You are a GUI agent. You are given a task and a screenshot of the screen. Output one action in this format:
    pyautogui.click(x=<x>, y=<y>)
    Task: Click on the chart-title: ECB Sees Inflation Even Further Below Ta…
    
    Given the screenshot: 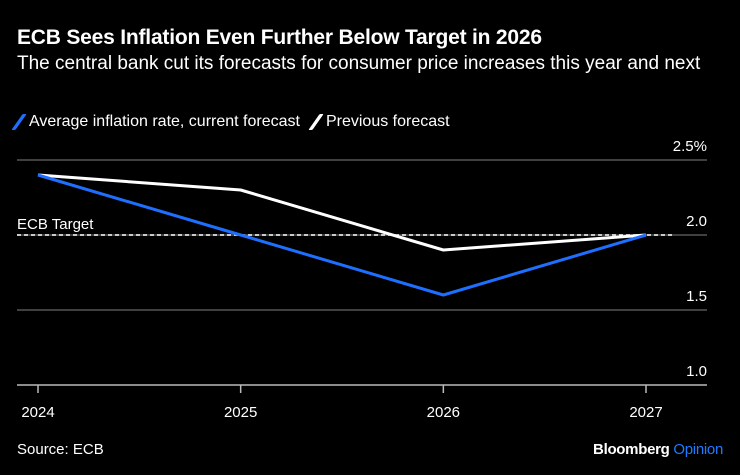 What is the action you would take?
    pyautogui.click(x=279, y=37)
    